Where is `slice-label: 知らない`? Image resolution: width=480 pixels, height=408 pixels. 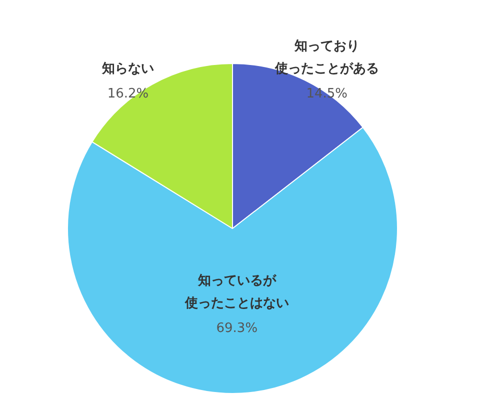
slice-label: 知らない is located at coordinates (127, 69).